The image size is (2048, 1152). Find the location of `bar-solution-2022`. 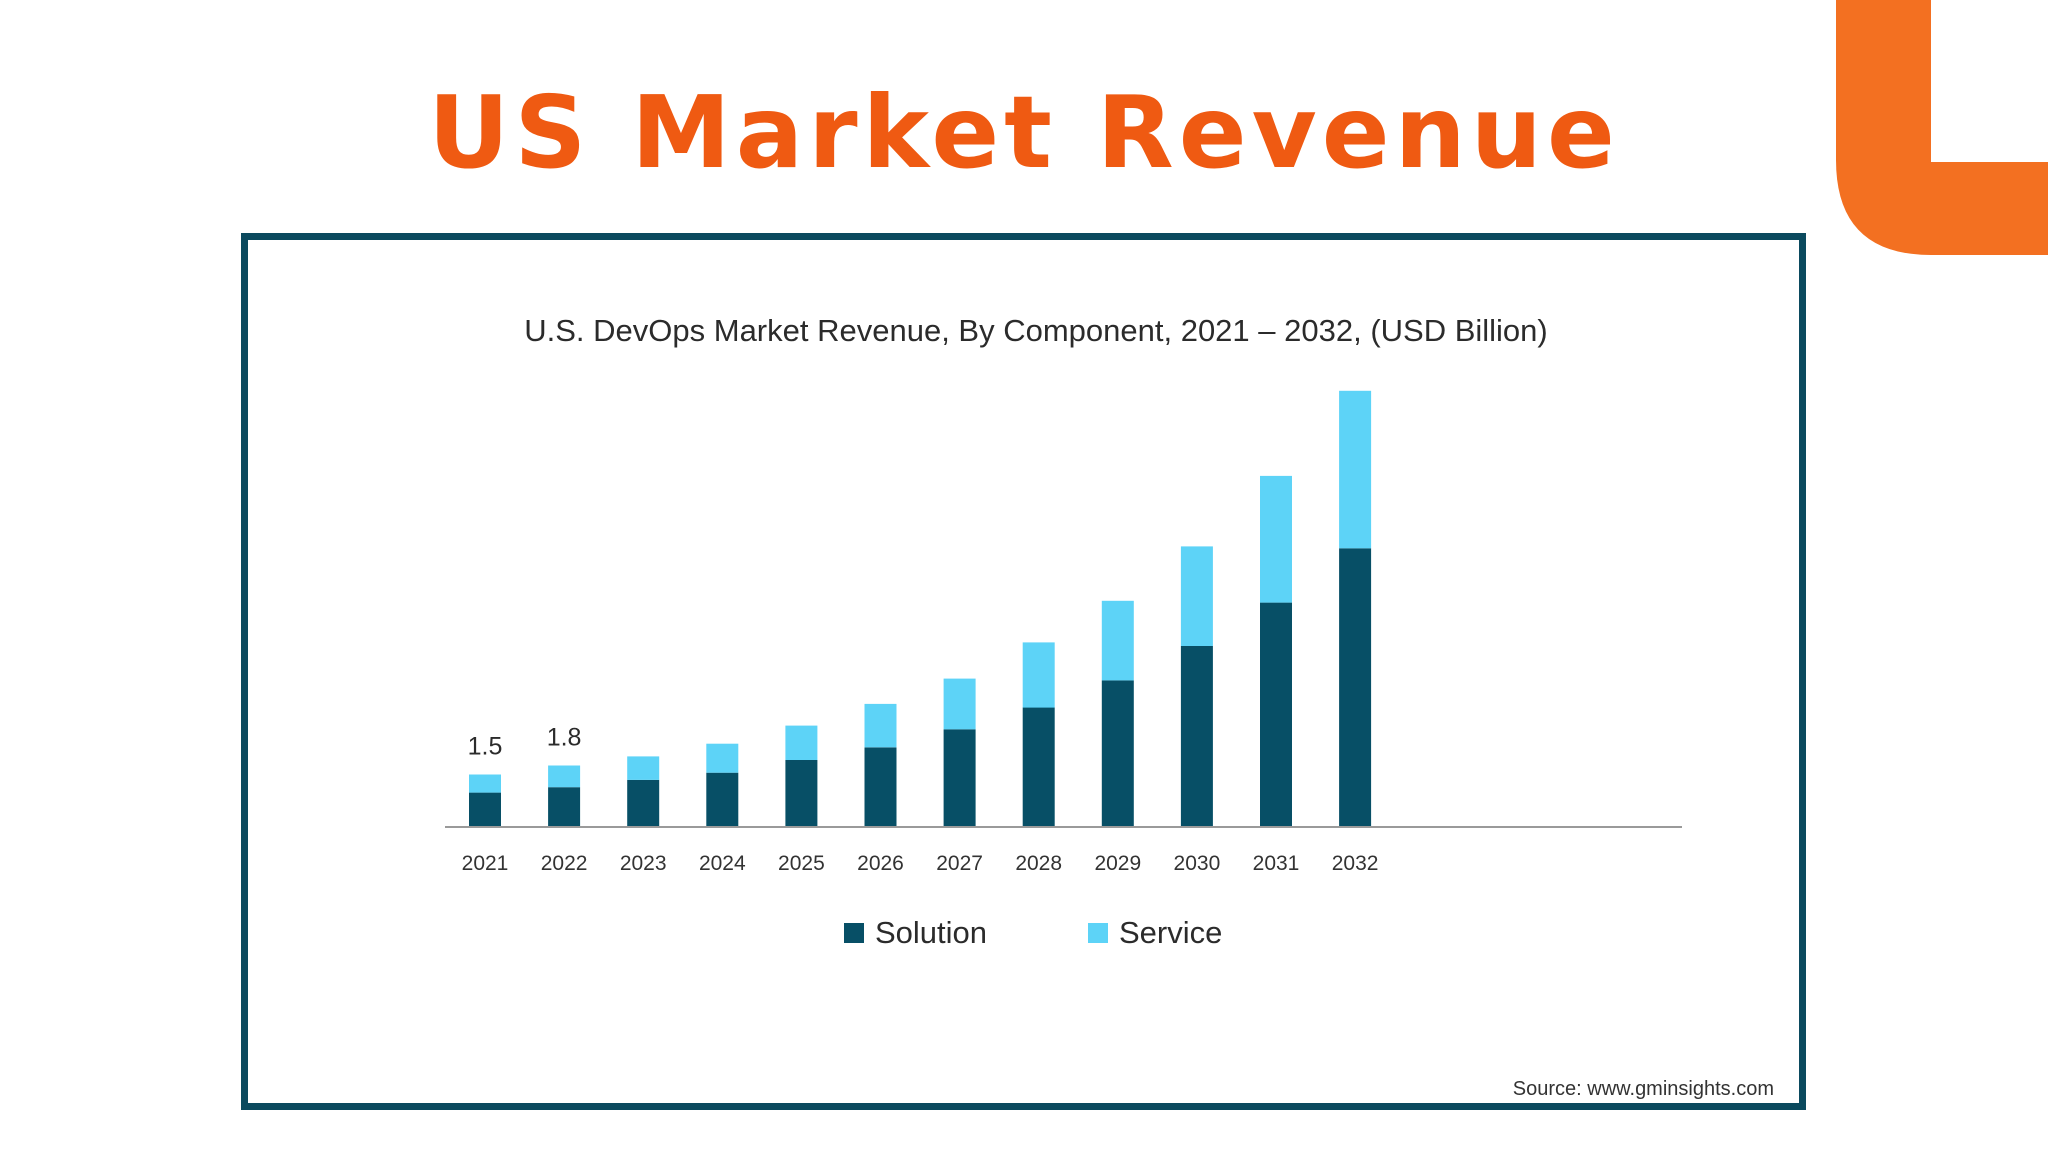

bar-solution-2022 is located at coordinates (564, 807).